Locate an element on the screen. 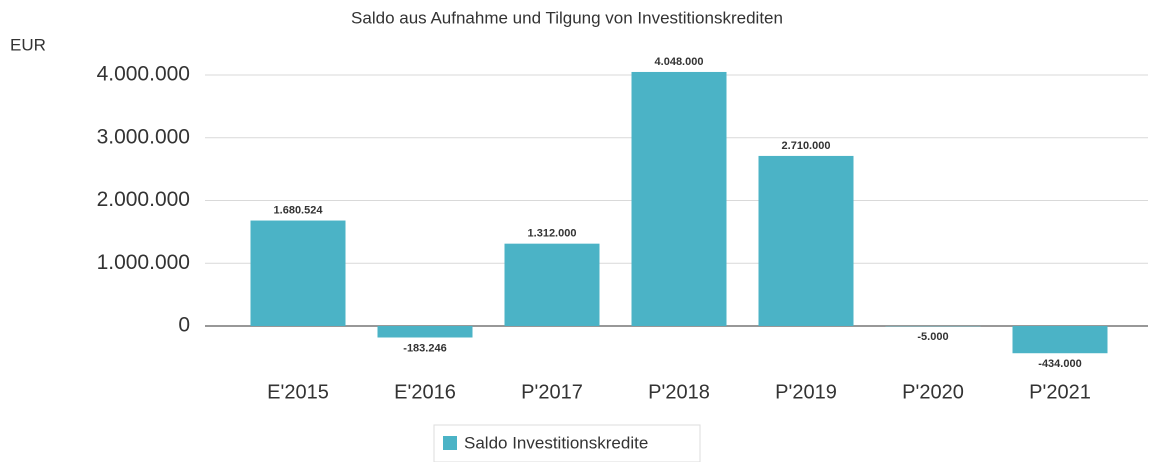 The height and width of the screenshot is (462, 1150). legend-box is located at coordinates (567, 443).